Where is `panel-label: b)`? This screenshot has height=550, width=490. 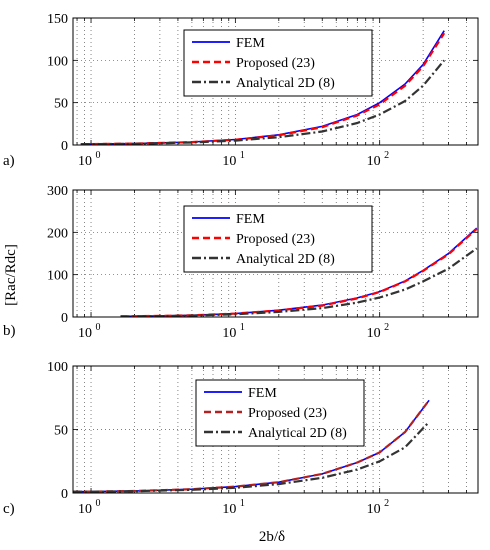 panel-label: b) is located at coordinates (9, 331).